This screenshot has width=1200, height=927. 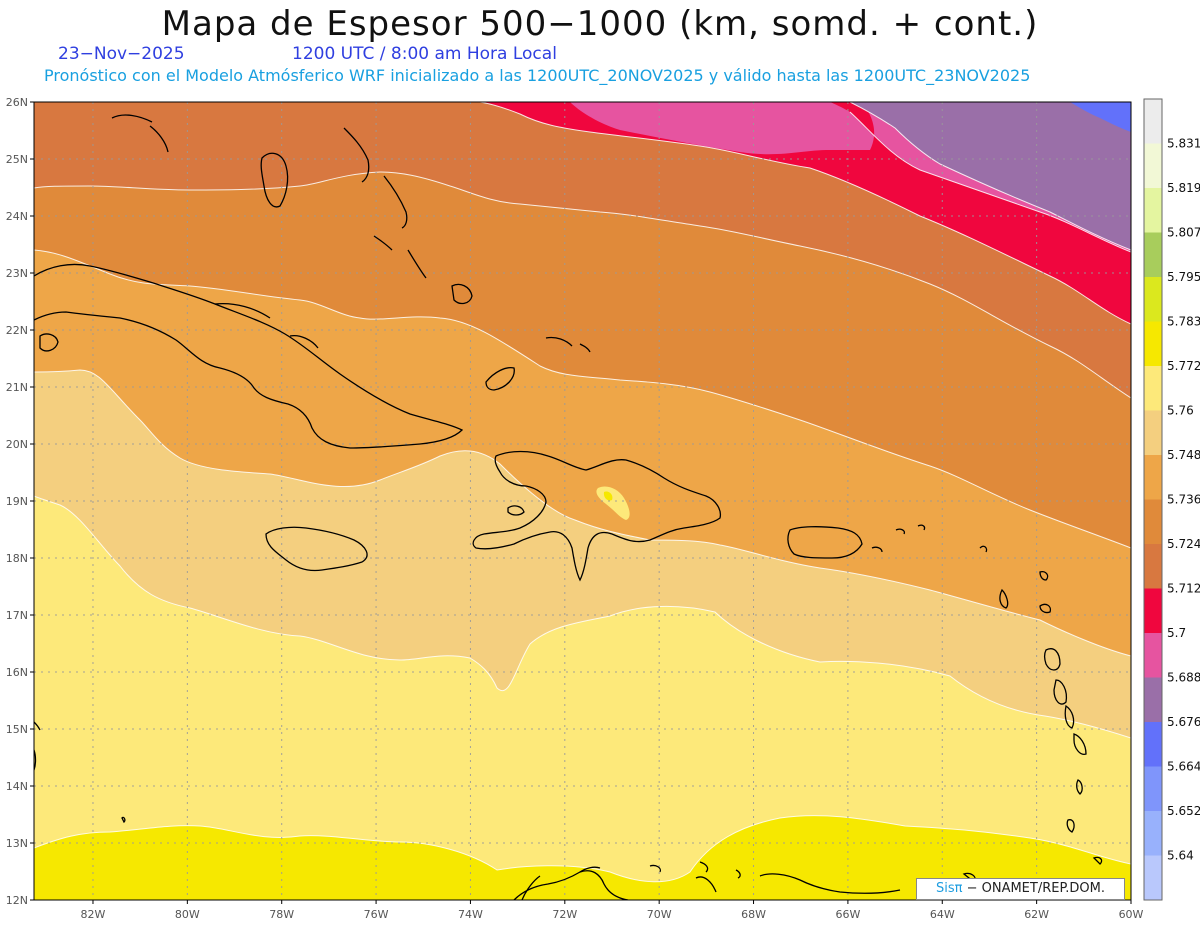 What do you see at coordinates (17, 501) in the screenshot?
I see `lat-label: 19N` at bounding box center [17, 501].